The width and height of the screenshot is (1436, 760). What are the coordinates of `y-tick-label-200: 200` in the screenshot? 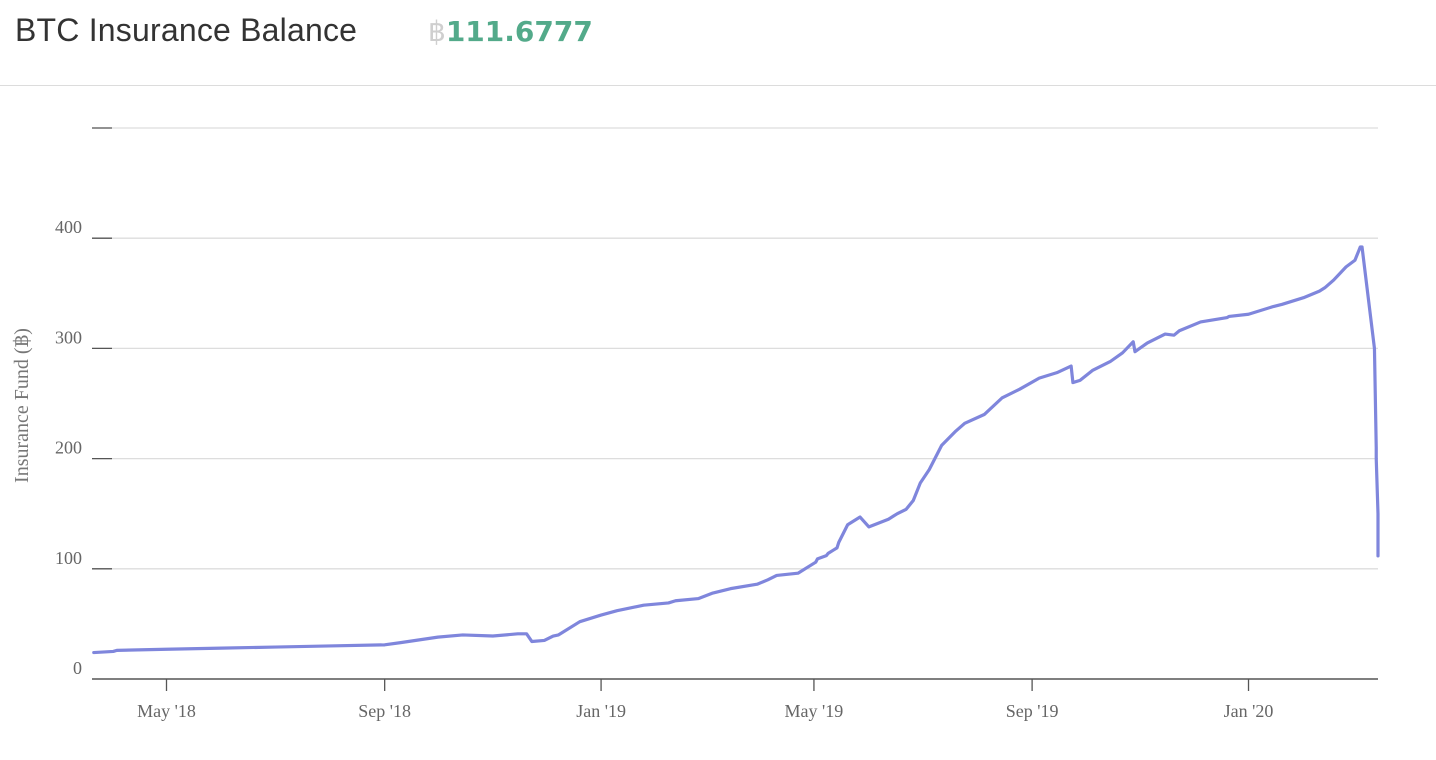 It's located at (68, 448).